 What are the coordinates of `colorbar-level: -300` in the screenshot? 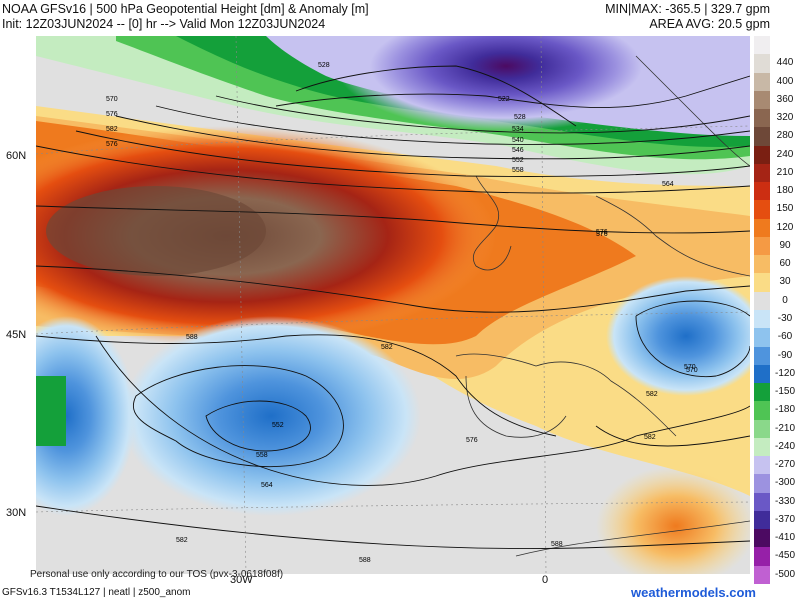 It's located at (776, 483).